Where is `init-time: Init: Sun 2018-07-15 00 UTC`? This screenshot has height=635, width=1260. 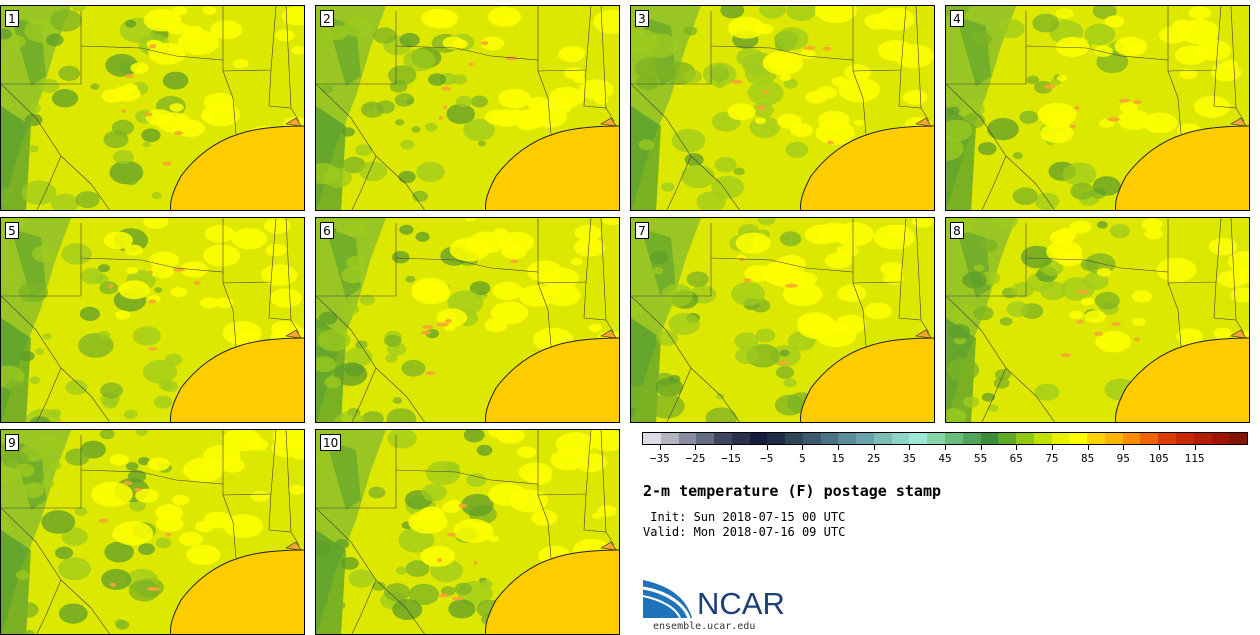
init-time: Init: Sun 2018-07-15 00 UTC is located at coordinates (744, 517).